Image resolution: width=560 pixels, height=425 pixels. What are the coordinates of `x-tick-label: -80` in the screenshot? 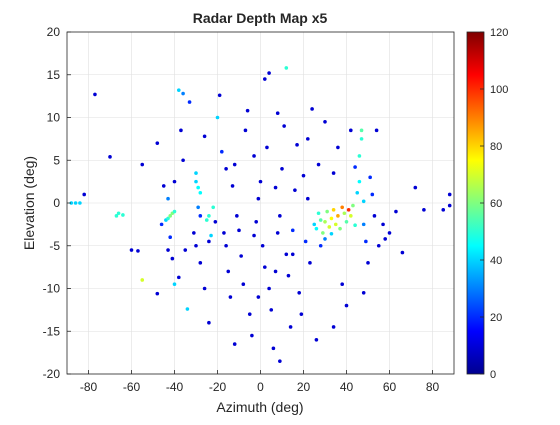 It's located at (89, 387).